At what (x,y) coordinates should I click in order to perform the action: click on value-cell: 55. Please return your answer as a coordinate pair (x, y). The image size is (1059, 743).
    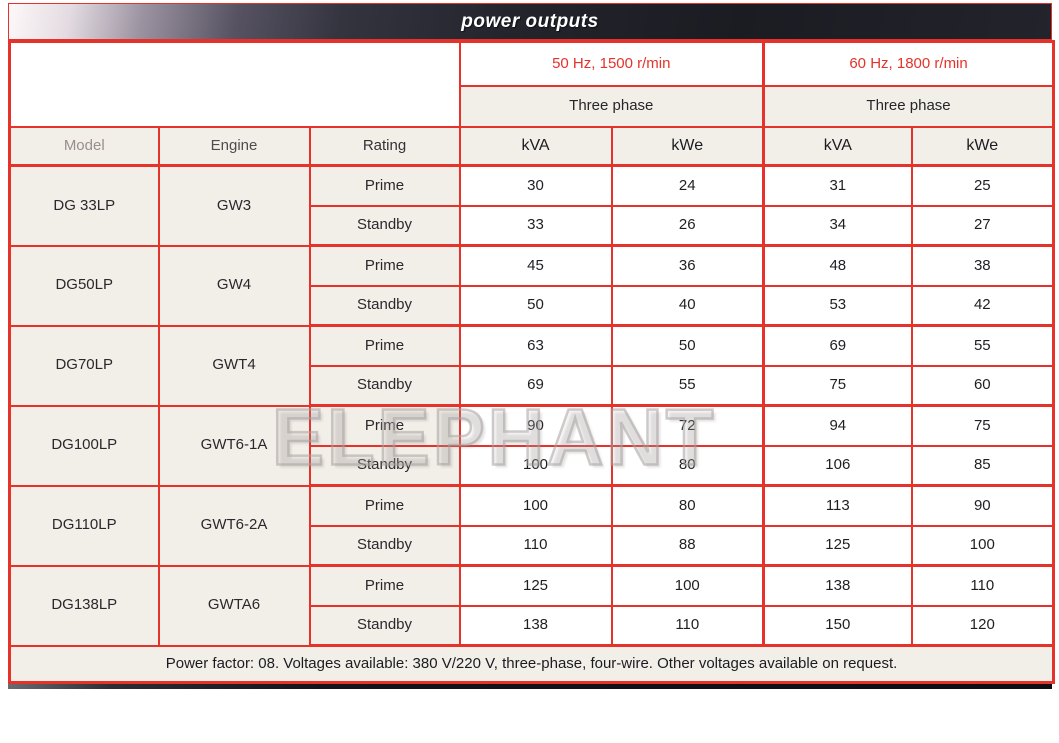
    Looking at the image, I should click on (687, 385).